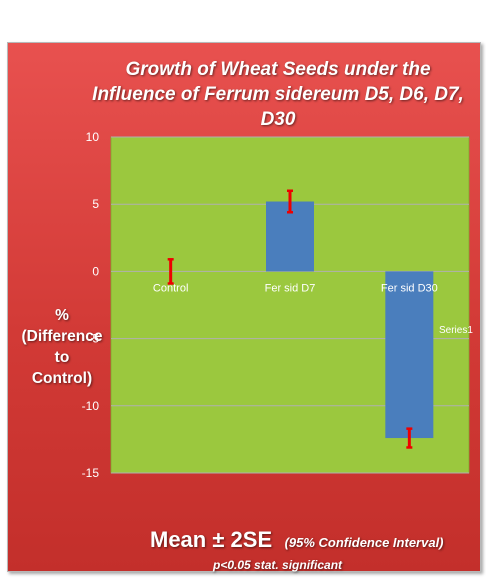 This screenshot has height=586, width=486. Describe the element at coordinates (91, 406) in the screenshot. I see `y-tick-label: -10` at that location.